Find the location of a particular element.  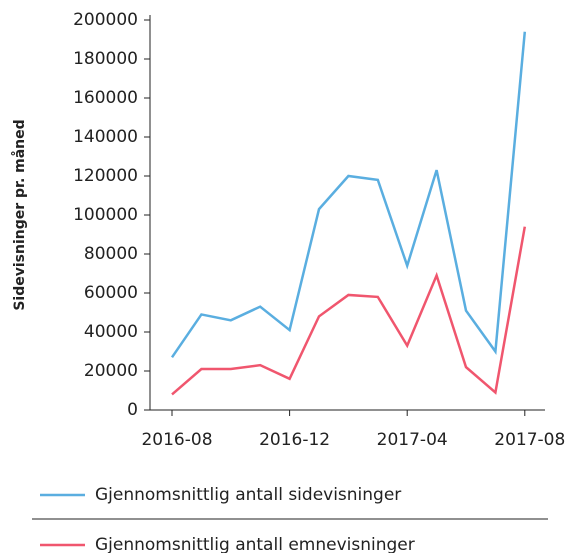

y-tick-label: 120000 is located at coordinates (105, 176).